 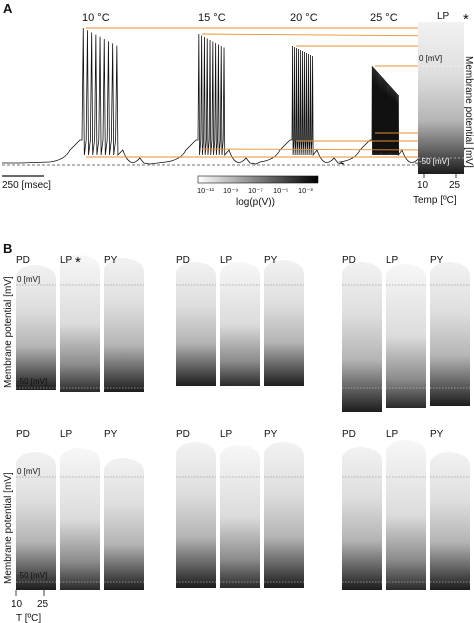 I want to click on side-xlabel: Temp [ºC], so click(x=435, y=200).